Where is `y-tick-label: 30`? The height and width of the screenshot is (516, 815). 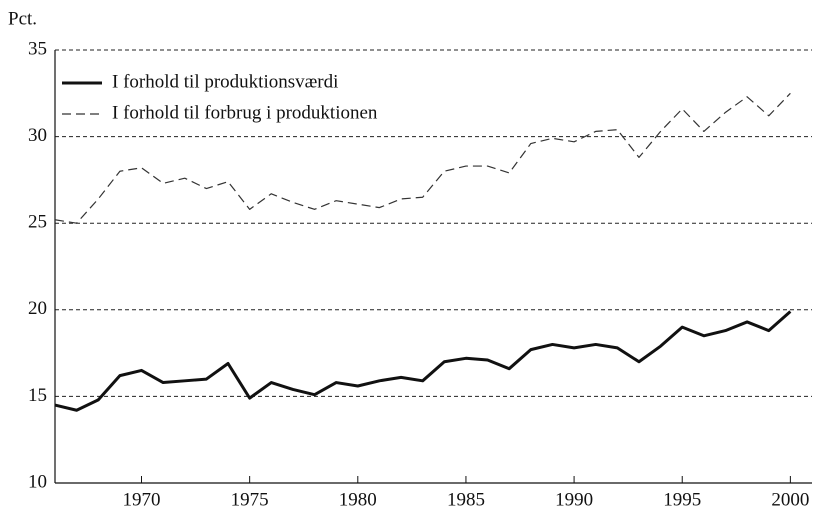
y-tick-label: 30 is located at coordinates (37, 135).